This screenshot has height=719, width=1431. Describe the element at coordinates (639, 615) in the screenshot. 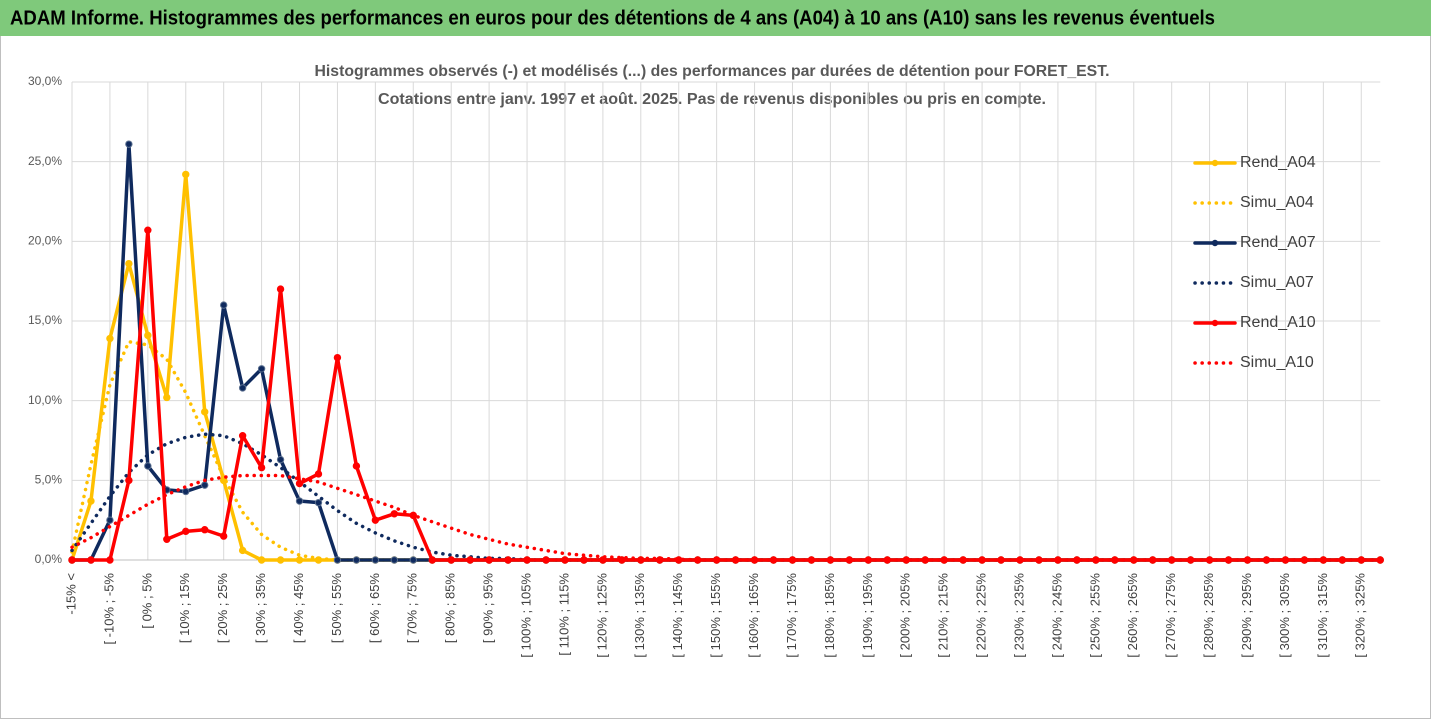

I see `x-tick-label: [ 130% ; 135%` at that location.